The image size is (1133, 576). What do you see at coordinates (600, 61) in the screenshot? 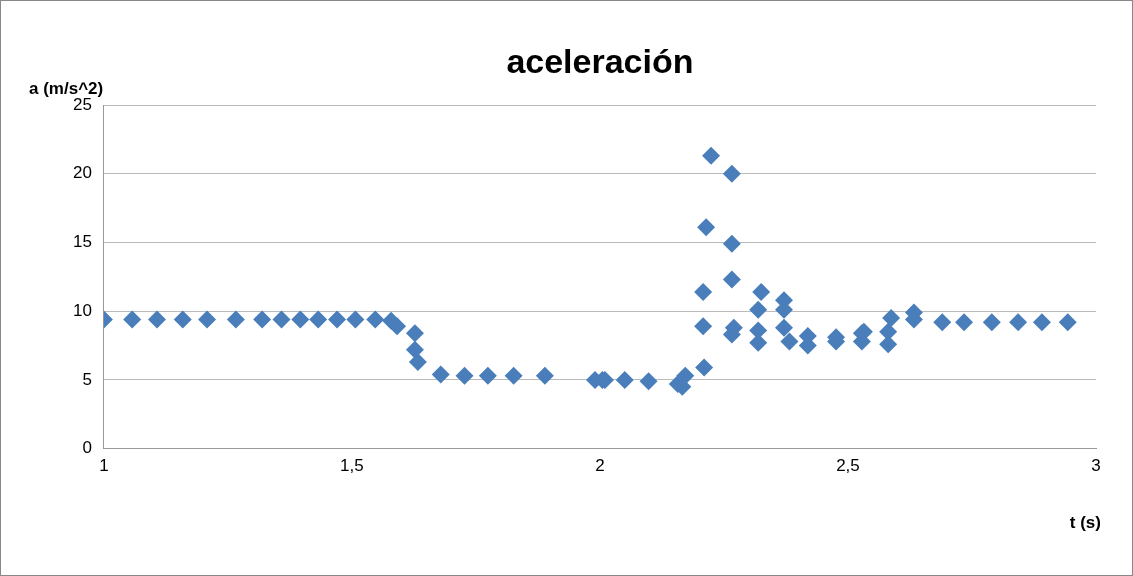
I see `chart-title: aceleración` at bounding box center [600, 61].